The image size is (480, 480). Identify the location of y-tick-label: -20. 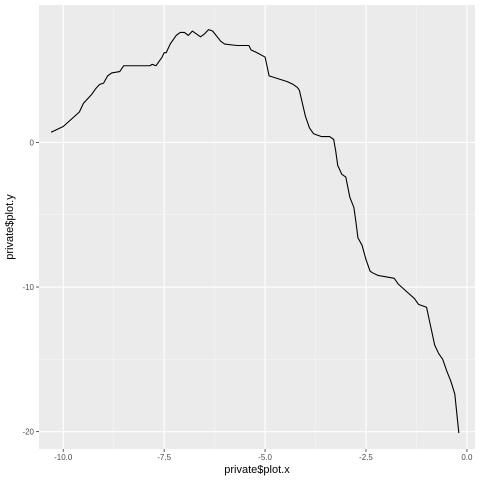
(28, 432).